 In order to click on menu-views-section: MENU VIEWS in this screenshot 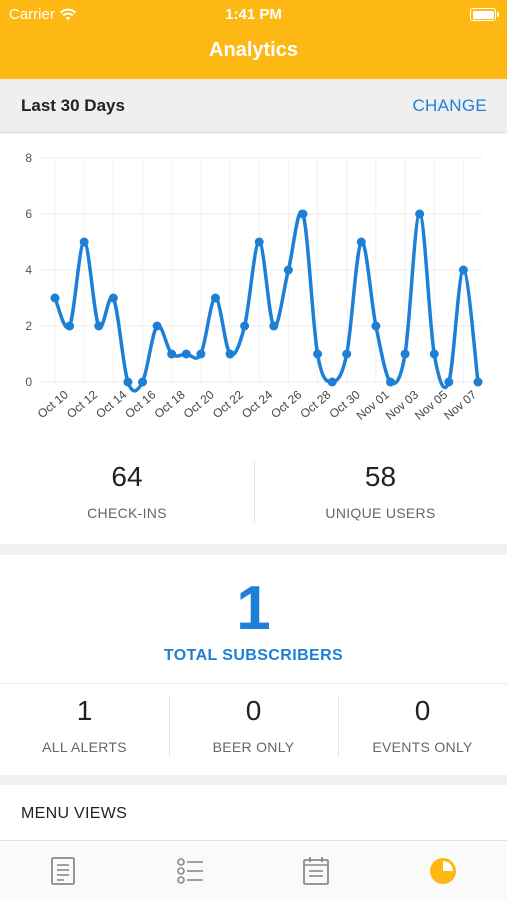, I will do `click(253, 813)`.